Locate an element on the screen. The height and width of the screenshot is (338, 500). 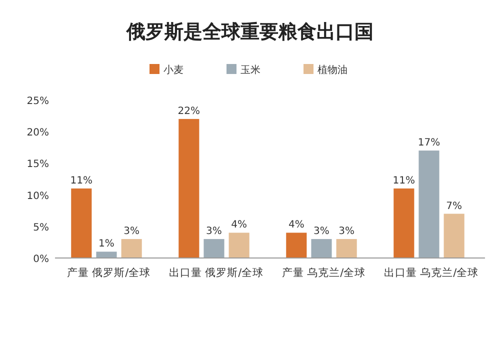
x-tick-label: 出口量 乌克兰/全球 is located at coordinates (431, 272).